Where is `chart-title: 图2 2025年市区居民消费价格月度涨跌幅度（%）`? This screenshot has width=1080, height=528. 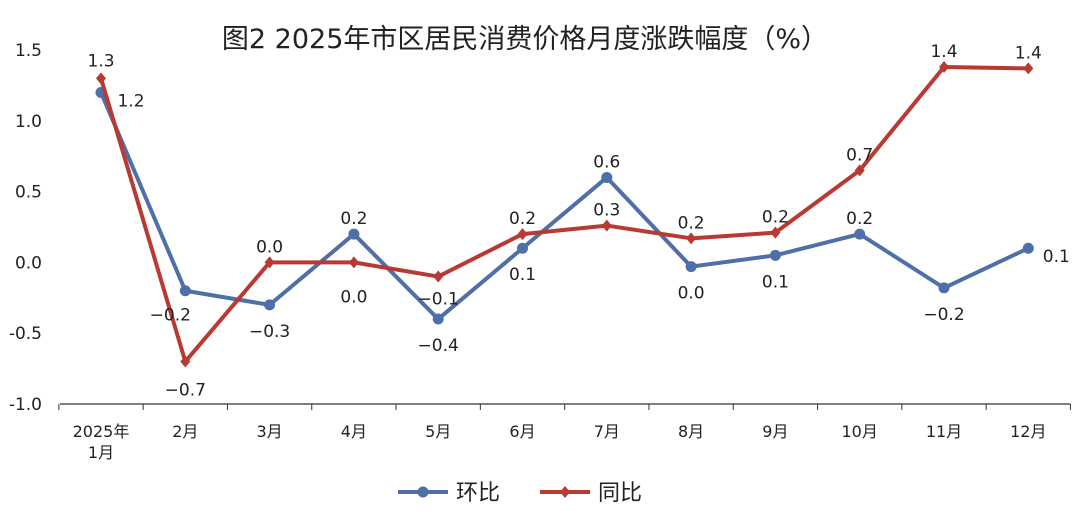
chart-title: 图2 2025年市区居民消费价格月度涨跌幅度（%） is located at coordinates (525, 39).